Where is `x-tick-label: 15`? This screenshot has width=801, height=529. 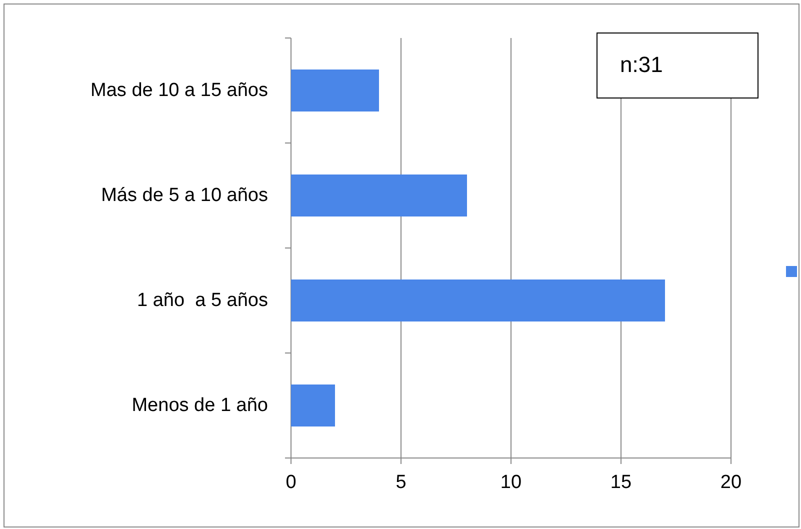 x-tick-label: 15 is located at coordinates (621, 482).